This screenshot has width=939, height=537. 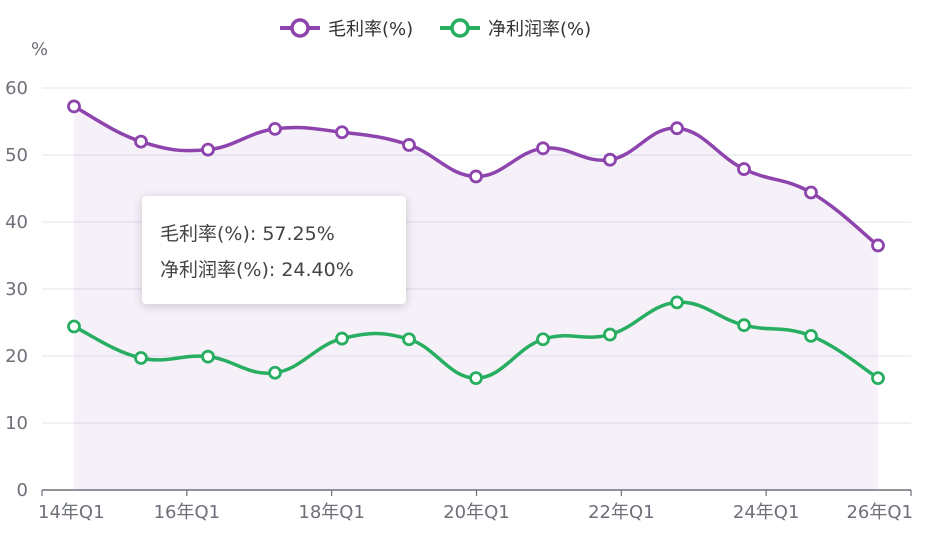 What do you see at coordinates (187, 512) in the screenshot?
I see `x-tick-label: 16年Q1` at bounding box center [187, 512].